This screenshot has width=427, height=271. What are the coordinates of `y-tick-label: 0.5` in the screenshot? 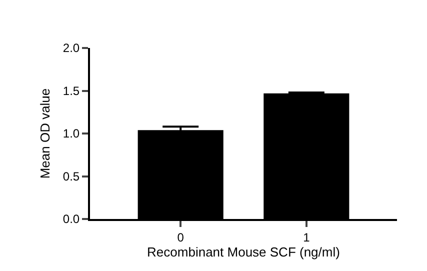 It's located at (71, 176).